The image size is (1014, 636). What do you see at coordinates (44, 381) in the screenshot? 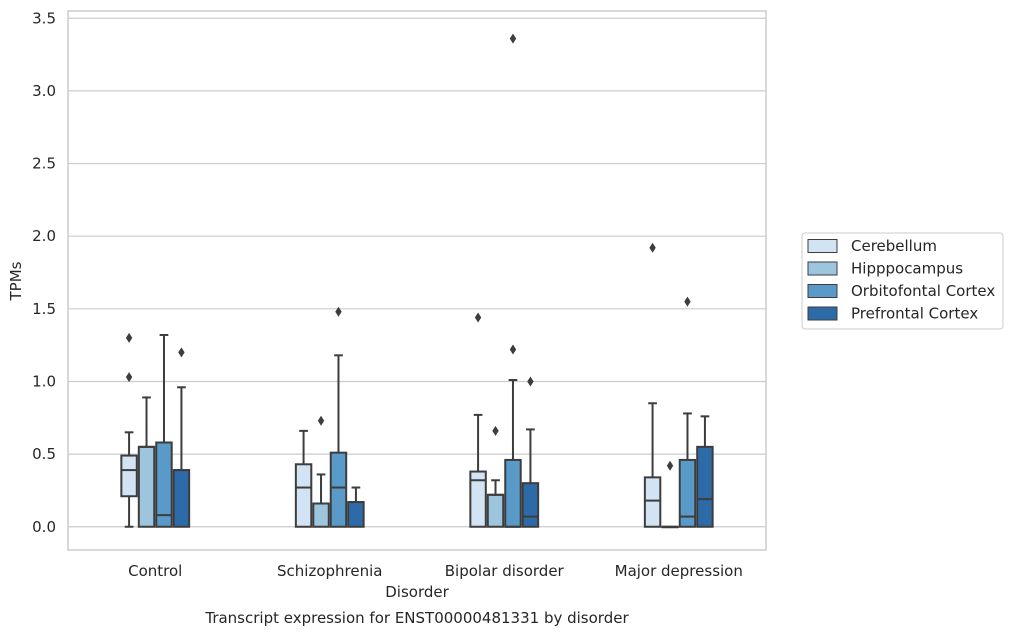
I see `y-tick-label: 1.0` at bounding box center [44, 381].